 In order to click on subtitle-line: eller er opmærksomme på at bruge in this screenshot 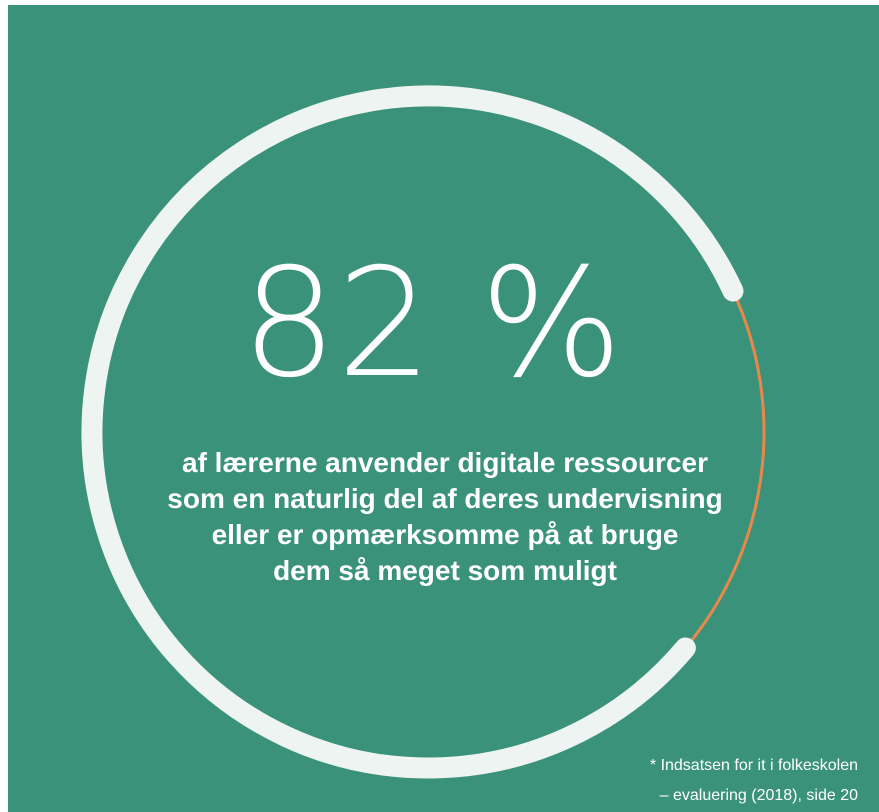, I will do `click(445, 534)`.